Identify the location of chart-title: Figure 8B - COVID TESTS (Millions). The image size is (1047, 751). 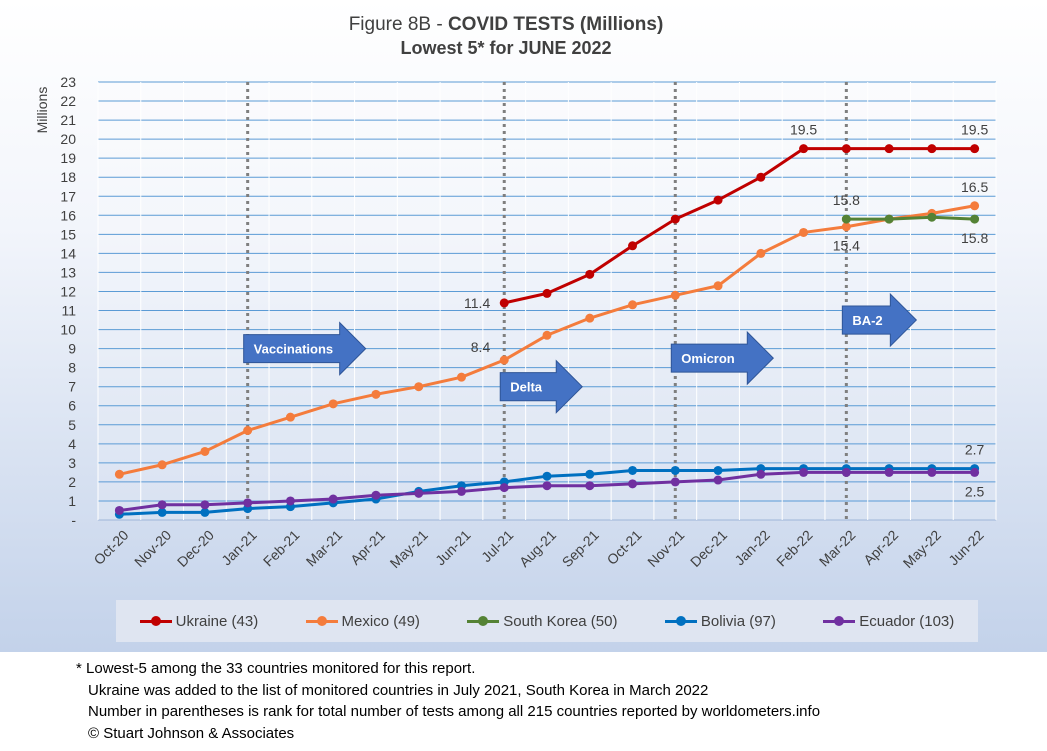
(506, 24).